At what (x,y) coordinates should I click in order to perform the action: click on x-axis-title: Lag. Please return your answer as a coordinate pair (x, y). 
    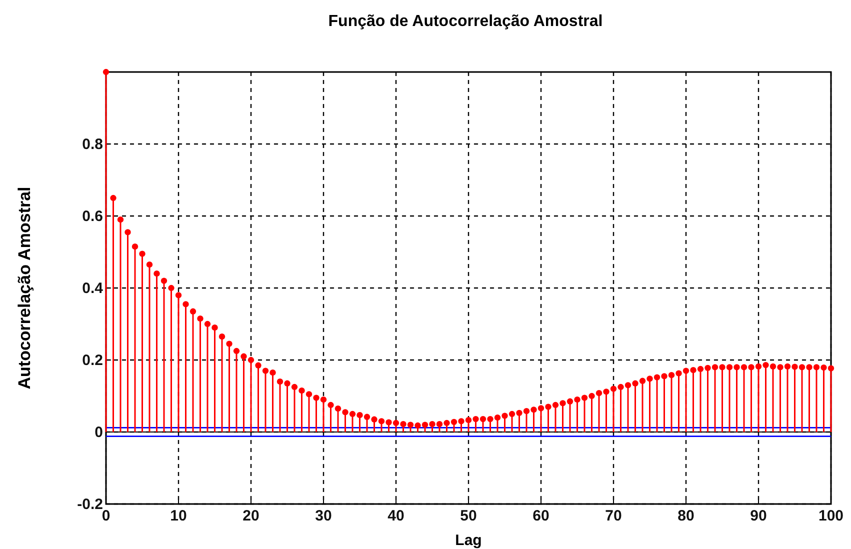
    Looking at the image, I should click on (468, 540).